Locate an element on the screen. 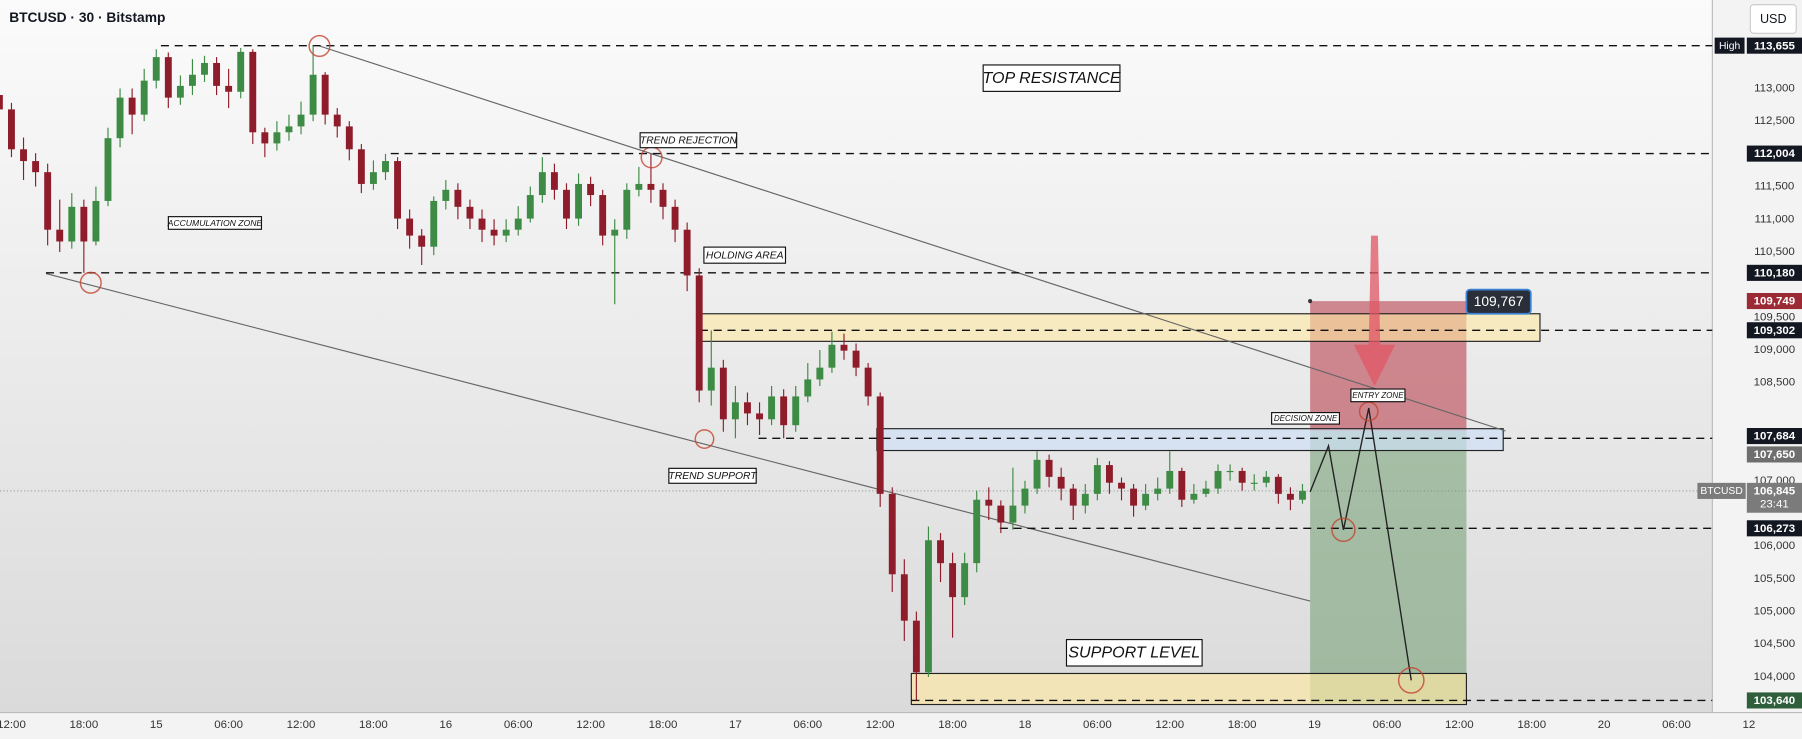 The width and height of the screenshot is (1802, 739). entry-arrow is located at coordinates (1374, 311).